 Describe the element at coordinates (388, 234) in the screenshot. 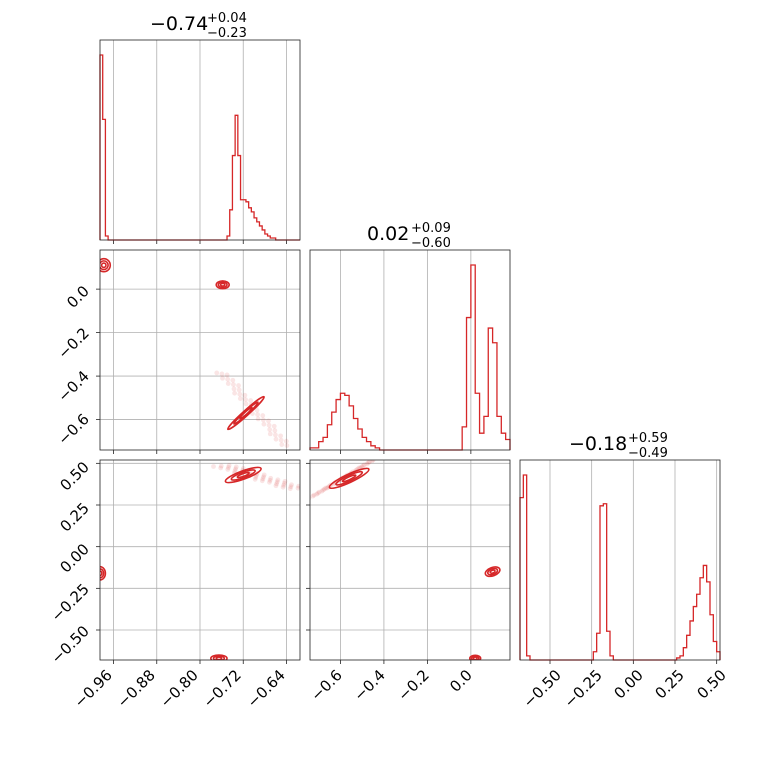

I see `title-value-1: 0.02` at that location.